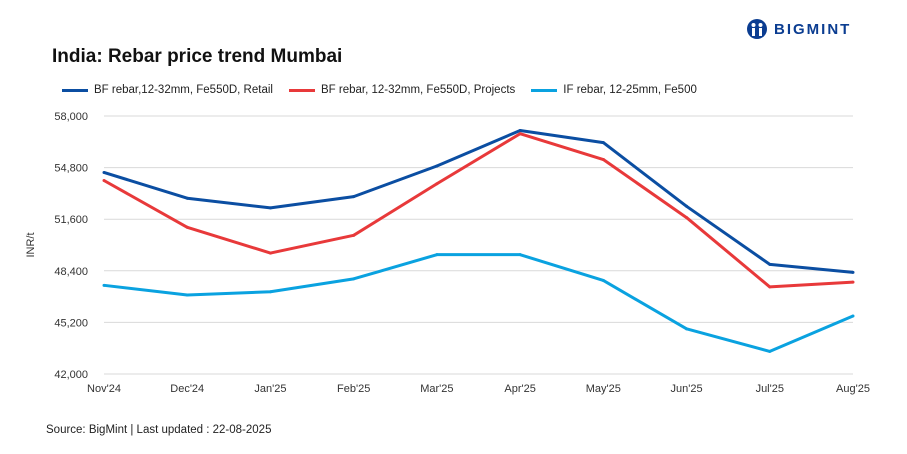 The image size is (907, 454). Describe the element at coordinates (71, 220) in the screenshot. I see `y-tick-label: 51,600` at that location.